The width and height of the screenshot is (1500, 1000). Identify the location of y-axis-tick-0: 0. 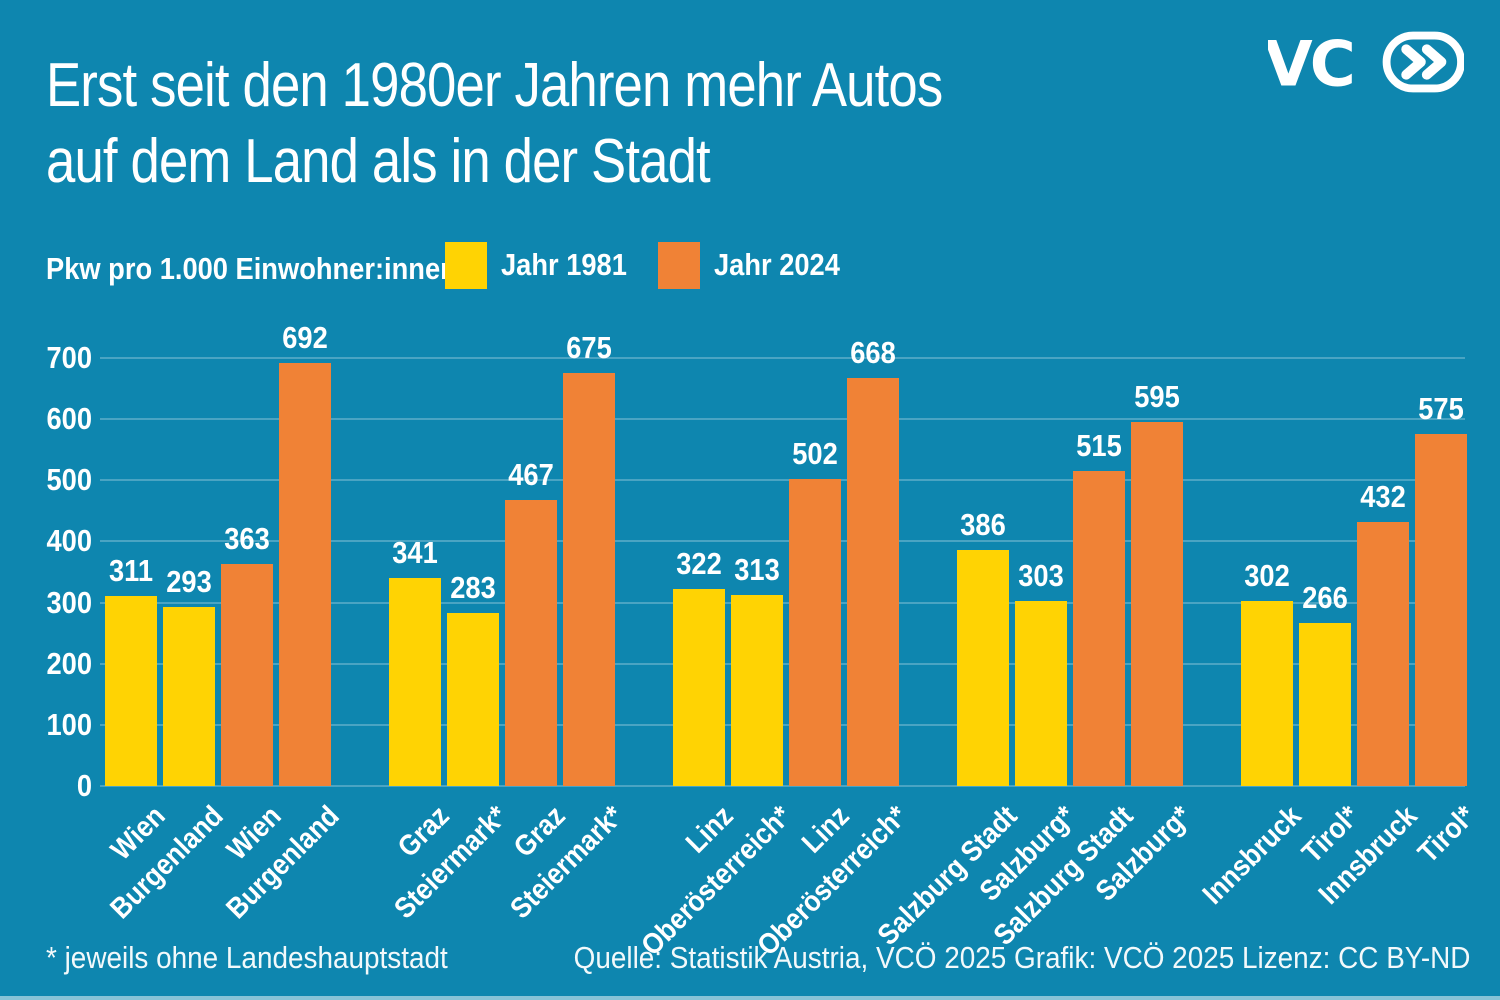
(84, 785).